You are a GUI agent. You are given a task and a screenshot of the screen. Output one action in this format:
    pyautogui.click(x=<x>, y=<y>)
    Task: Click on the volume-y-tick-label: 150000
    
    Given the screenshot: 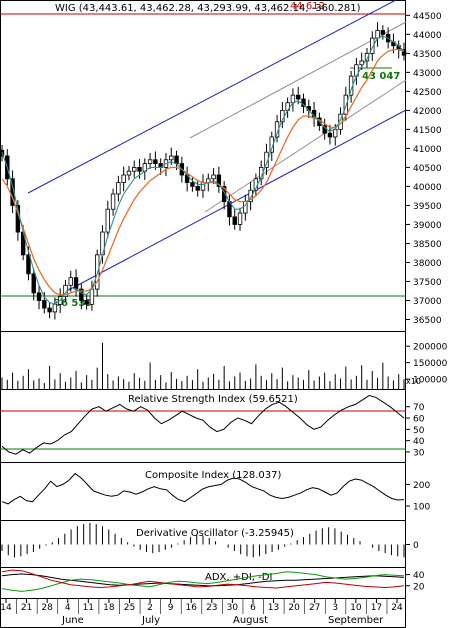 What is the action you would take?
    pyautogui.click(x=430, y=364)
    